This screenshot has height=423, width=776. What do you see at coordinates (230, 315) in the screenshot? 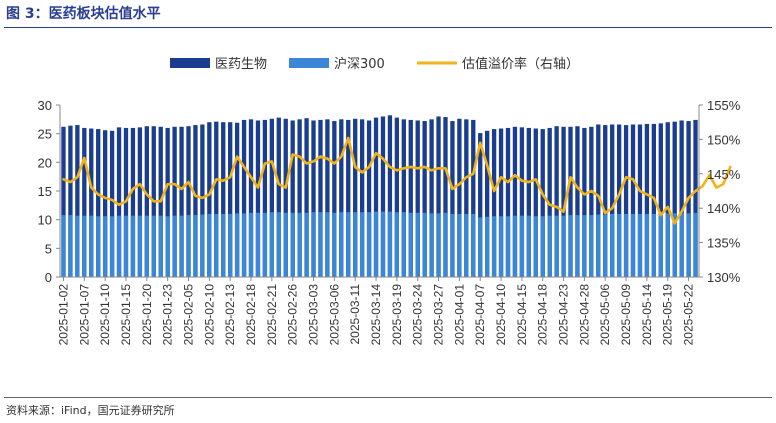
I see `x-tick-label: 2025-02-13` at bounding box center [230, 315].